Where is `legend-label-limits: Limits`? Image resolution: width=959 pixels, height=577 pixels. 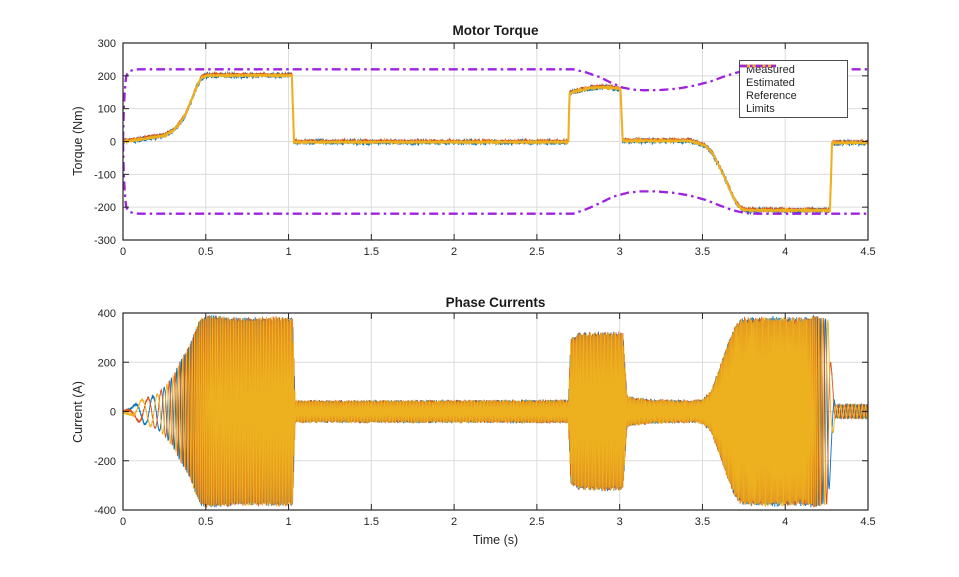
legend-label-limits: Limits is located at coordinates (760, 108).